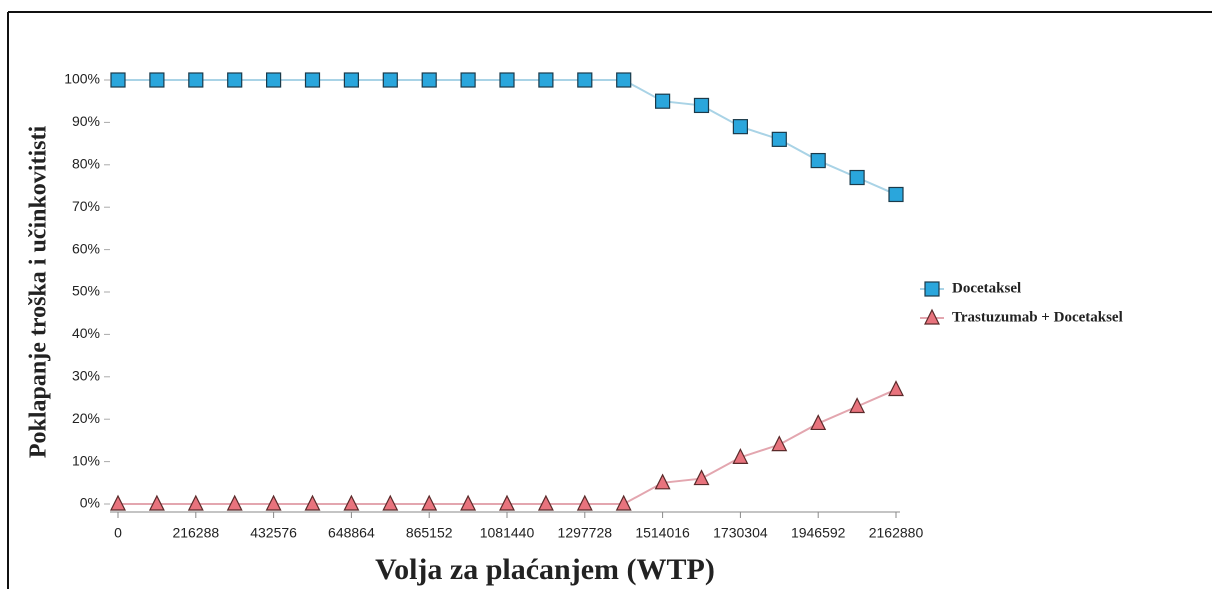 The height and width of the screenshot is (589, 1212). I want to click on x-tick-label: 216288, so click(195, 533).